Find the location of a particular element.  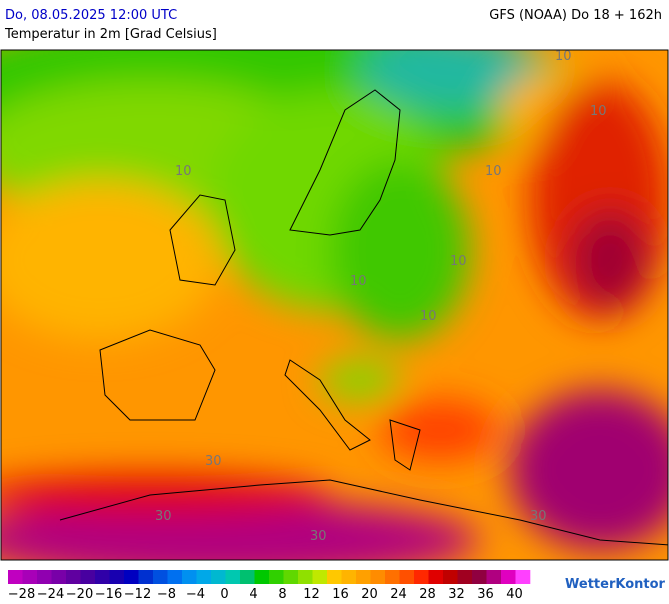

colorbar-label: 28 is located at coordinates (427, 593).